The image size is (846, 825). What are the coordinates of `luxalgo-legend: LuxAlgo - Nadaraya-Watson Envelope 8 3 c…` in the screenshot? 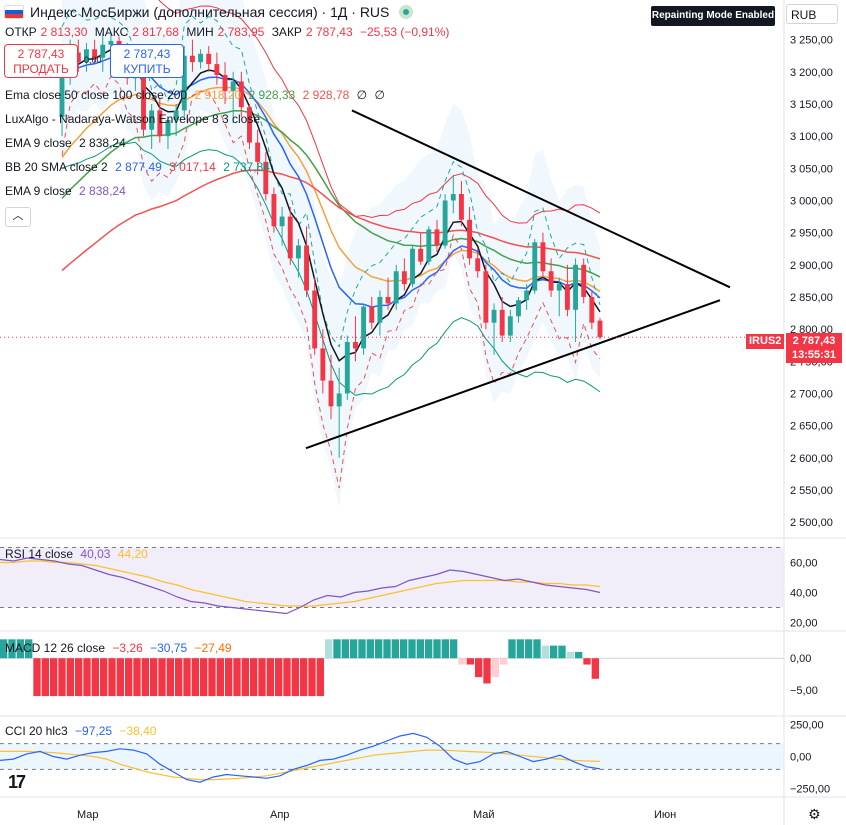 It's located at (134, 119).